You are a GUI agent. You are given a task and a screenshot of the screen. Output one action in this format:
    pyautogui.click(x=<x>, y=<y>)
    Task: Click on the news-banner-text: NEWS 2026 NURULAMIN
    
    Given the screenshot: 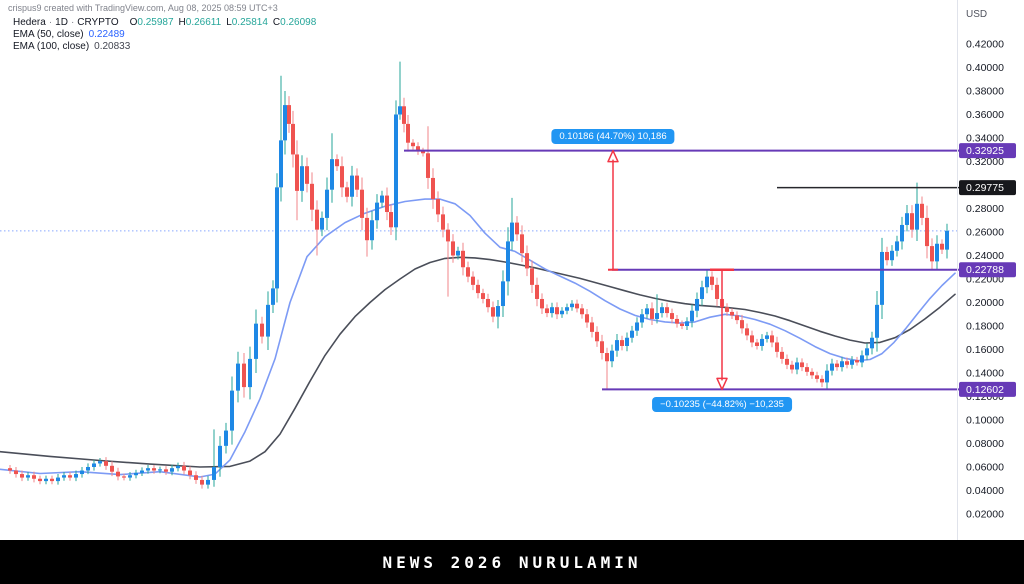 What is the action you would take?
    pyautogui.click(x=512, y=562)
    